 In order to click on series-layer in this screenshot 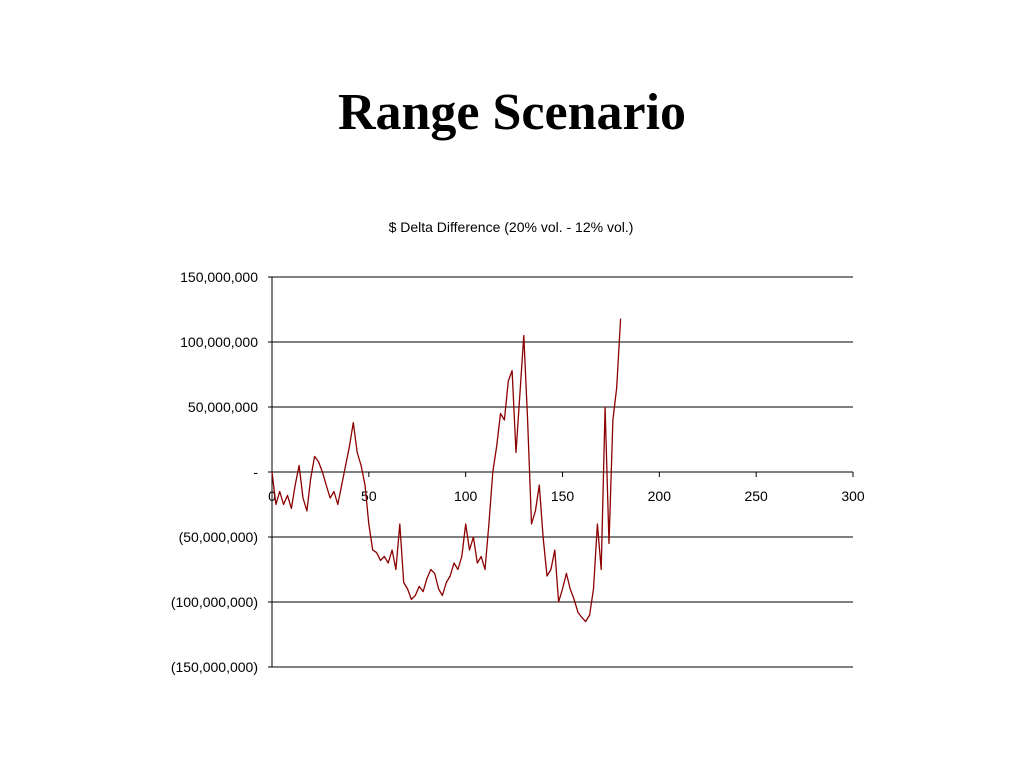, I will do `click(446, 470)`.